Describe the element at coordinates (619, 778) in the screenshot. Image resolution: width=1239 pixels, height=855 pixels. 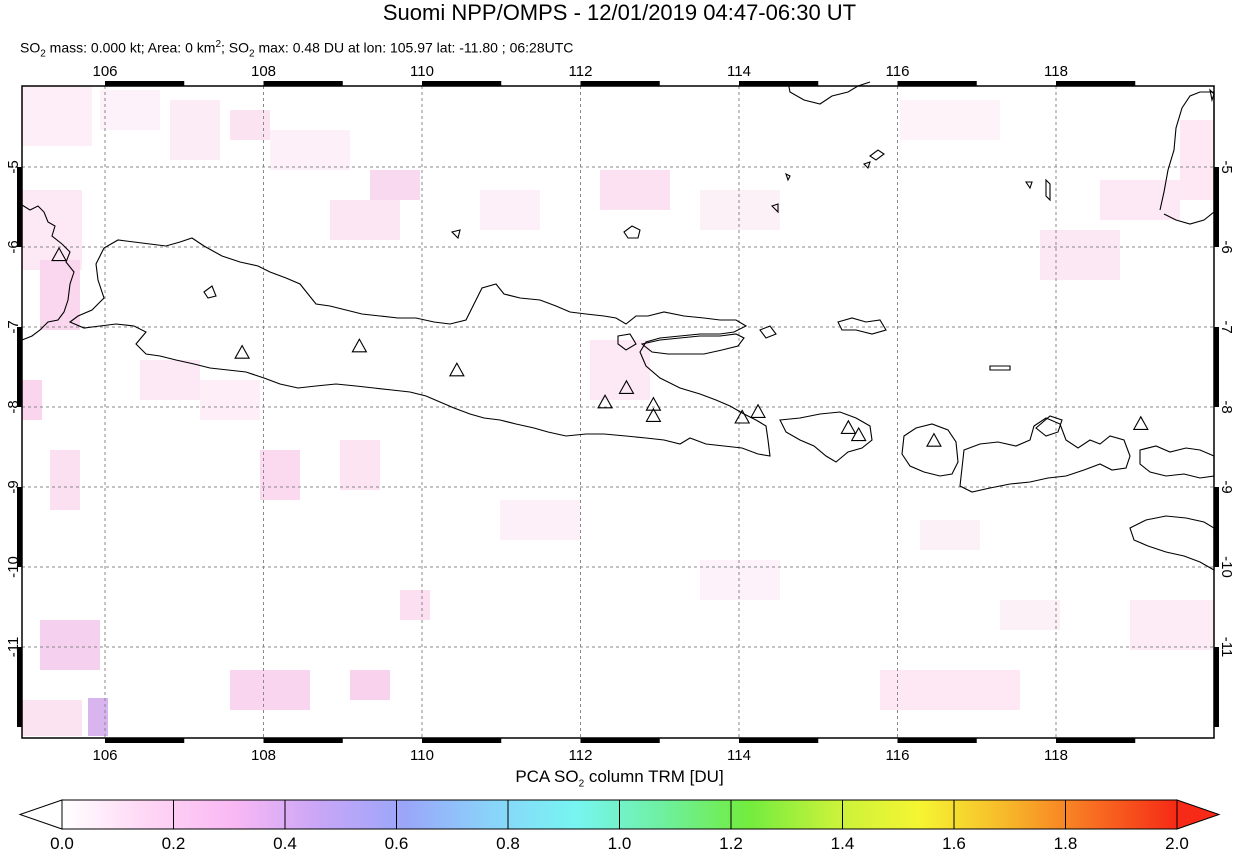
I see `colorbar-title: PCA SO2 column TRM [DU]` at that location.